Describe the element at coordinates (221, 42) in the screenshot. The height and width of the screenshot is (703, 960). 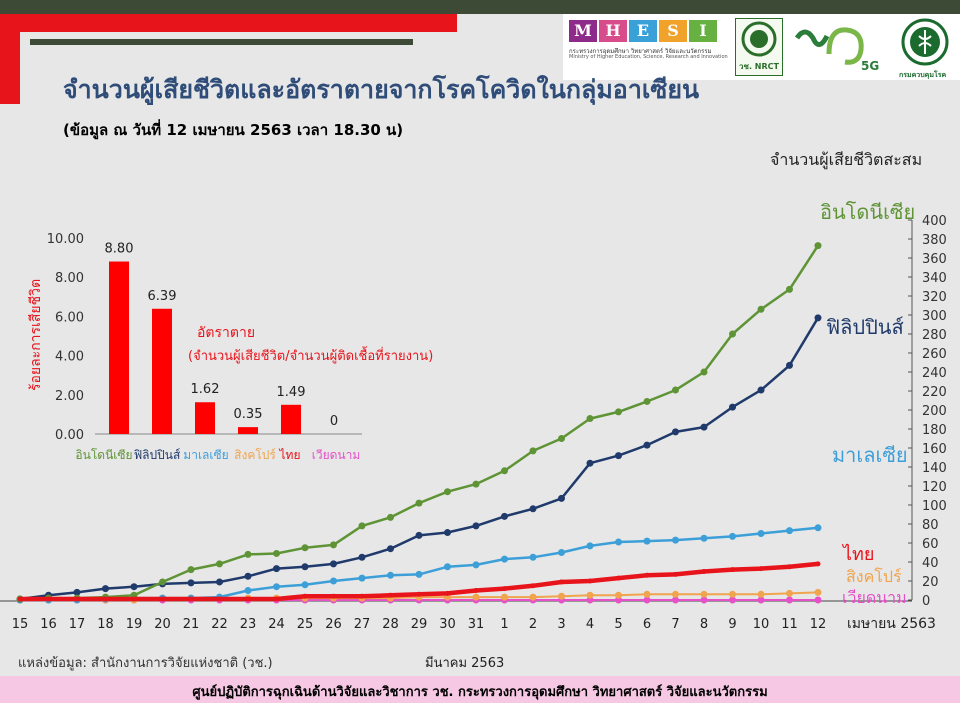
I see `green-divider` at that location.